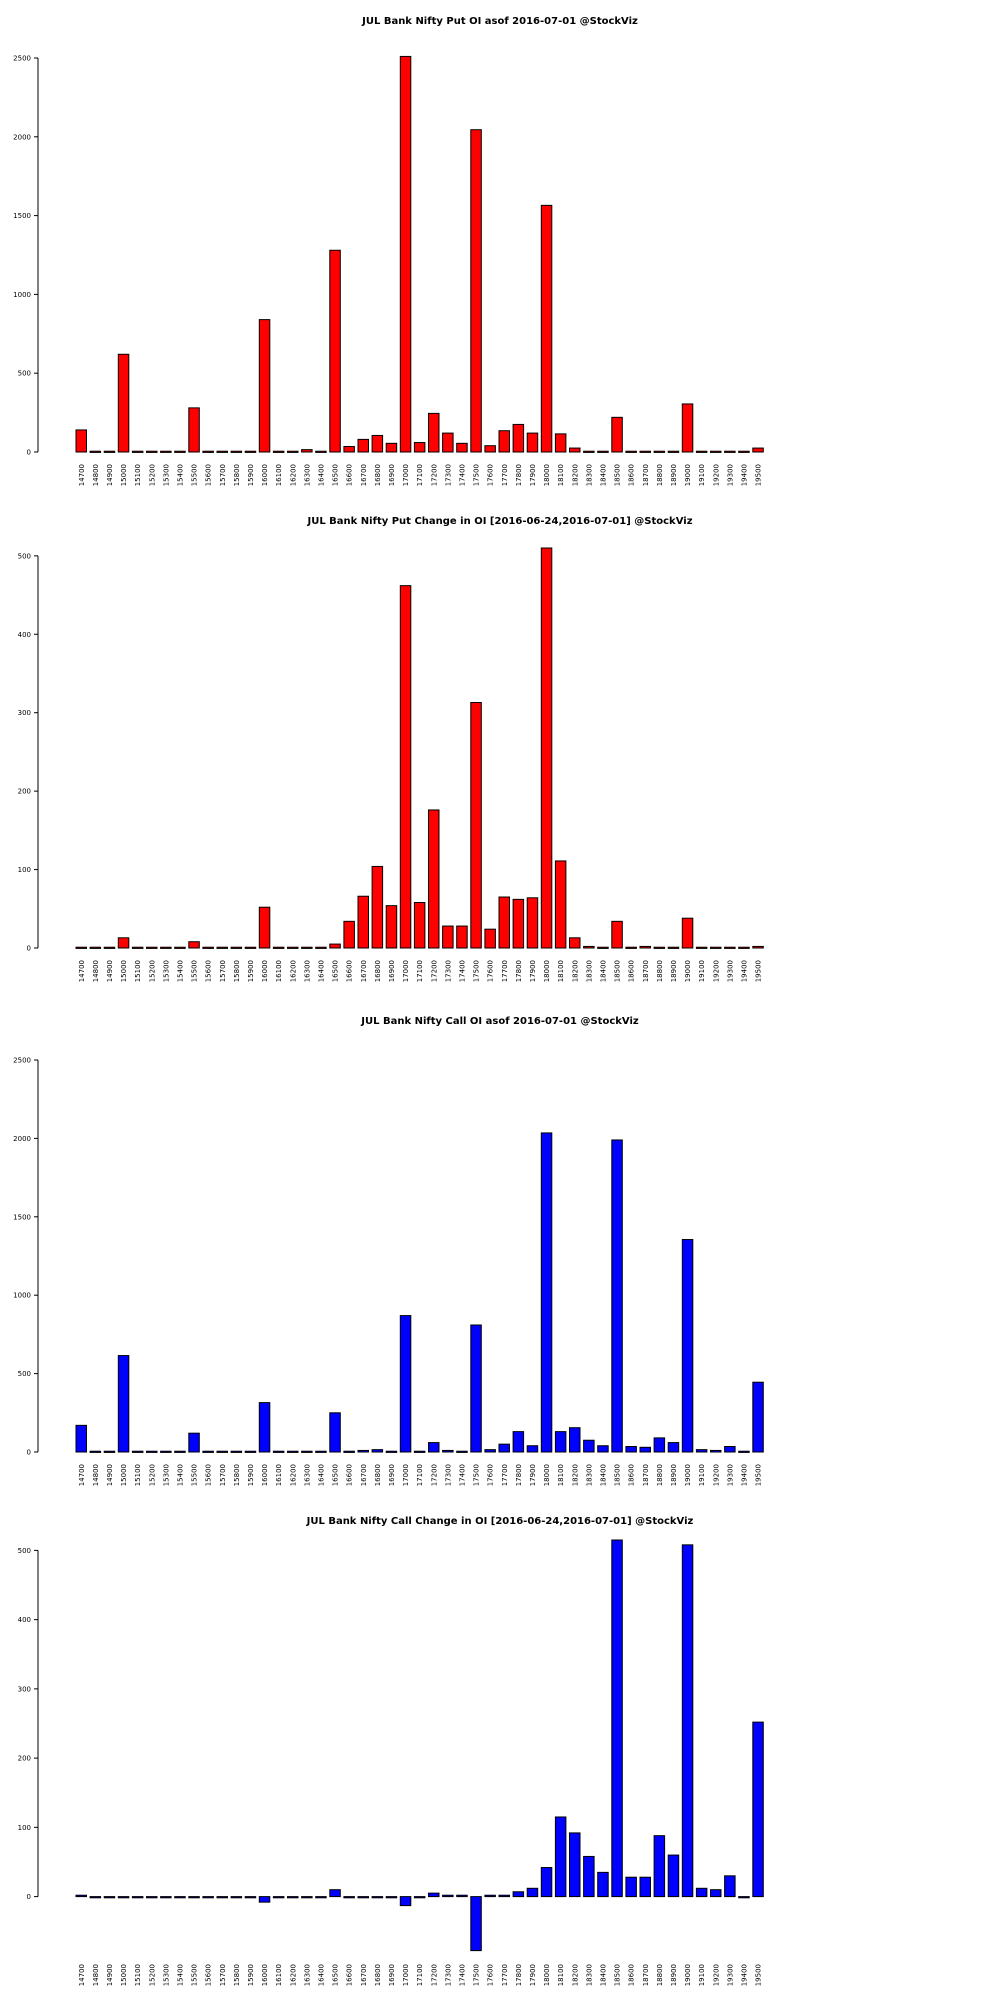 This screenshot has height=2000, width=1000. Describe the element at coordinates (223, 475) in the screenshot. I see `x-tick-label: 15700` at that location.